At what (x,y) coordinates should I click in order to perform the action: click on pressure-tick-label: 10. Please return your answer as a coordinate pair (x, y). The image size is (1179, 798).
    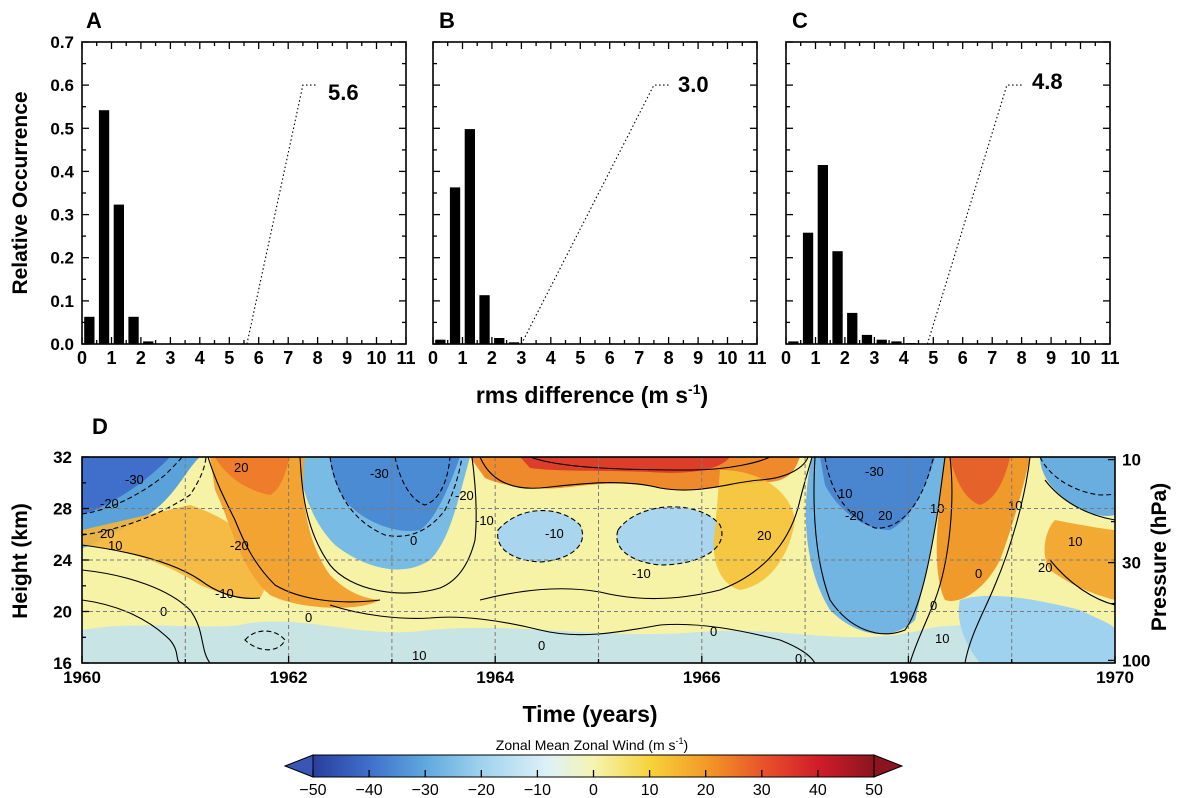
    Looking at the image, I should click on (1131, 460).